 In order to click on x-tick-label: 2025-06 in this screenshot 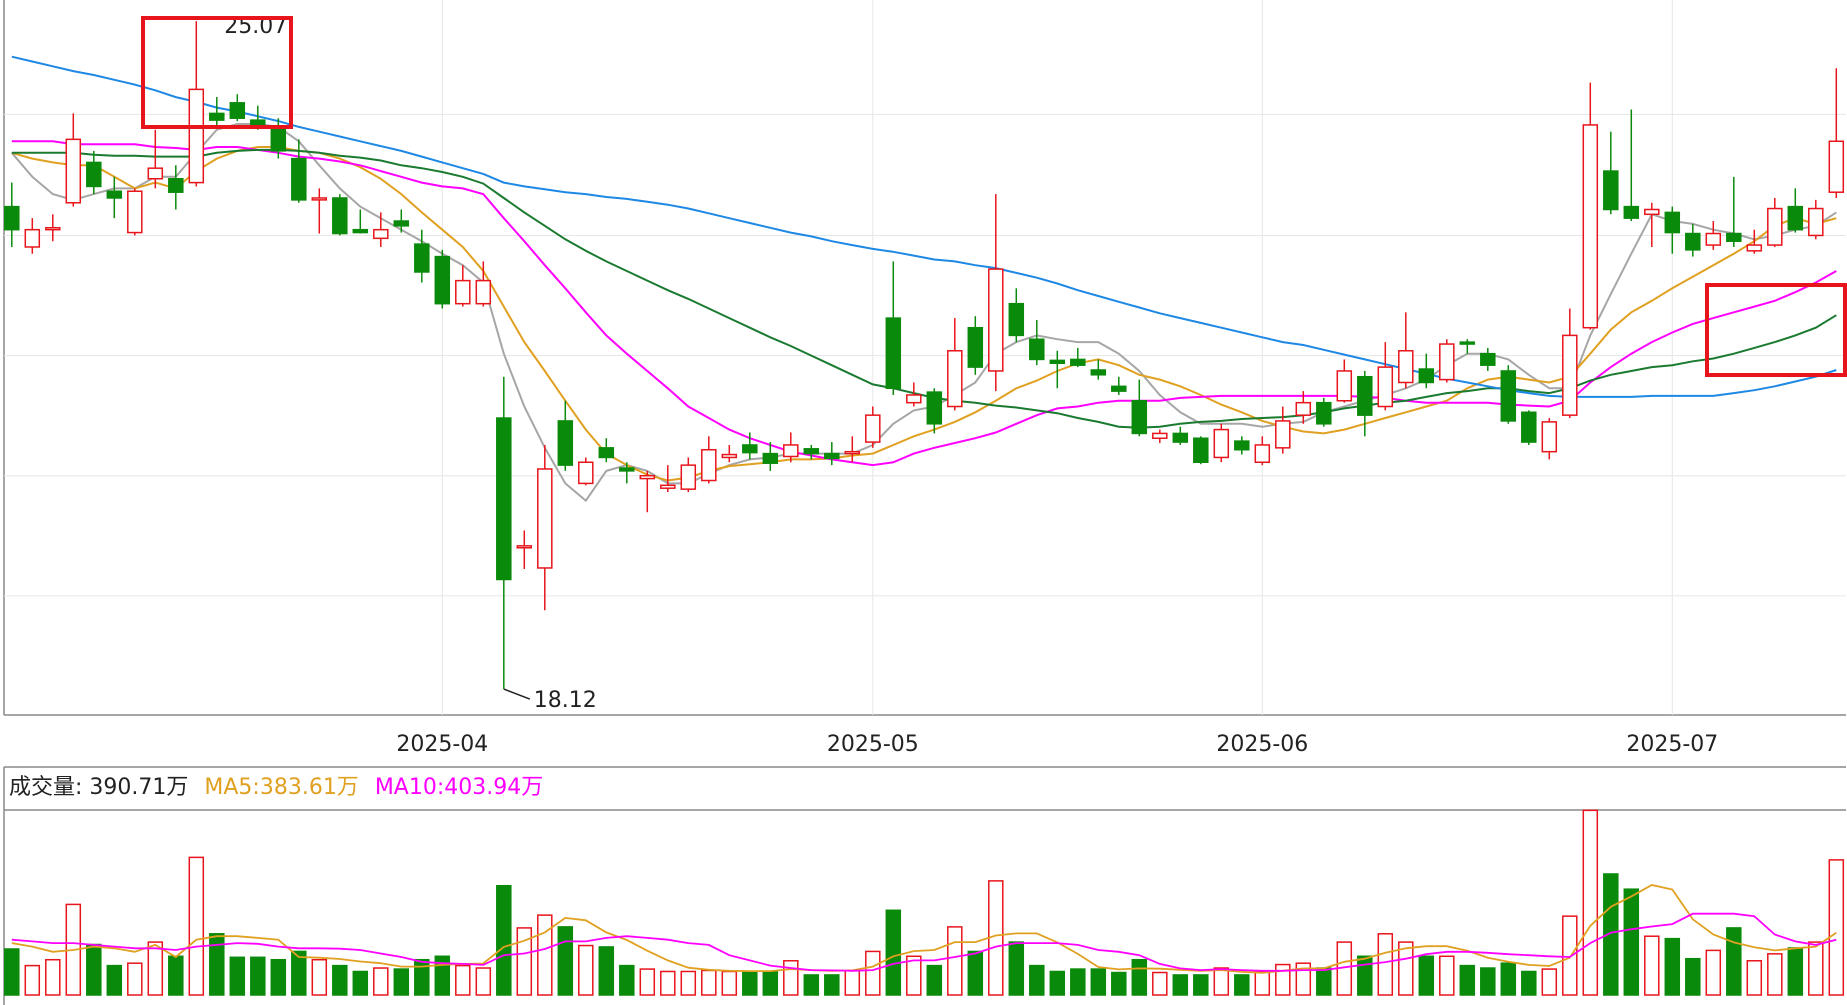, I will do `click(1262, 744)`.